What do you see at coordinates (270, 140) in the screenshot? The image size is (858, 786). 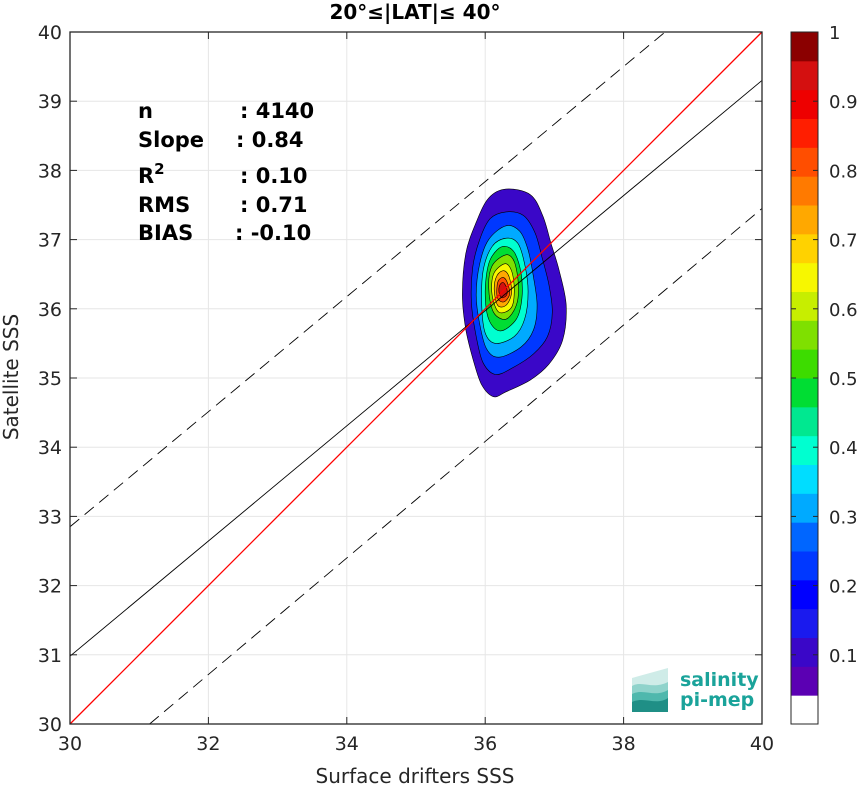 I see `stat-value: : 0.84` at bounding box center [270, 140].